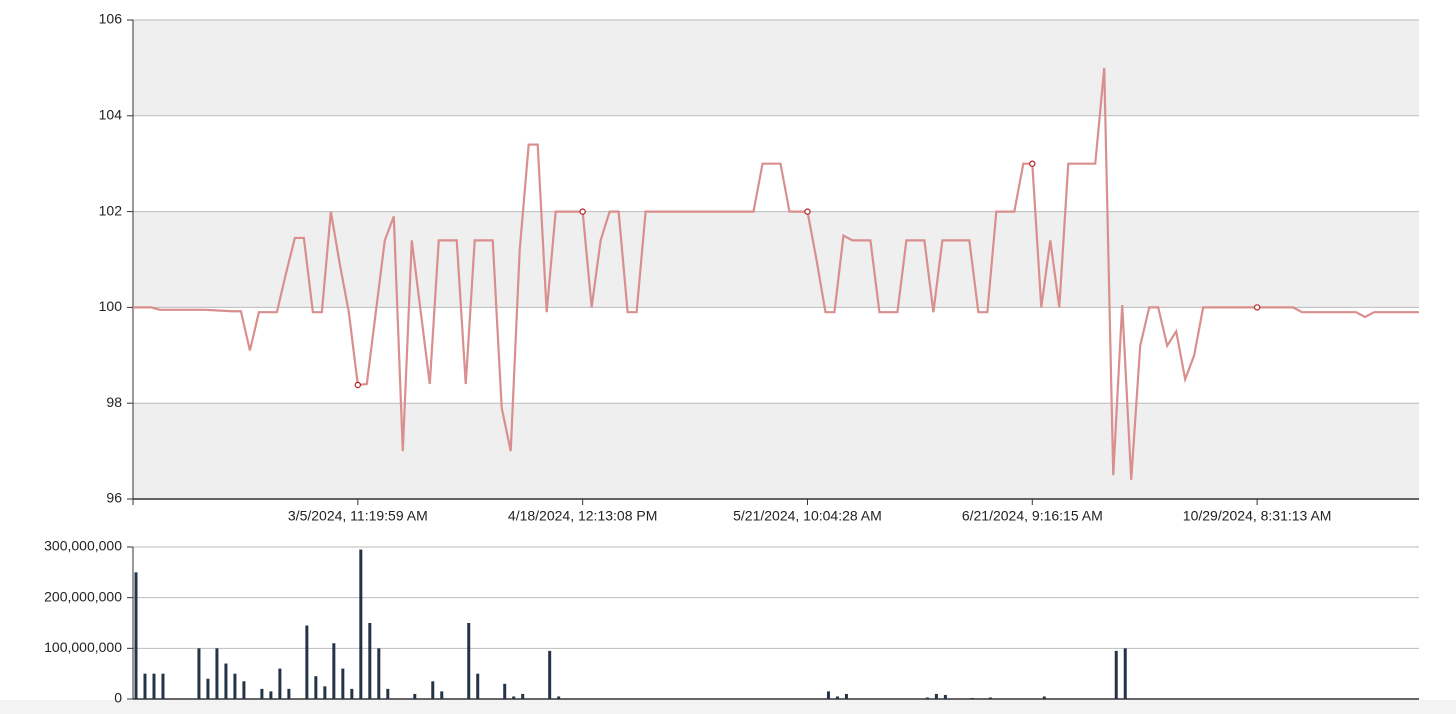  Describe the element at coordinates (582, 516) in the screenshot. I see `x-tick-label: 4/18/2024, 12:13:08 PM` at that location.